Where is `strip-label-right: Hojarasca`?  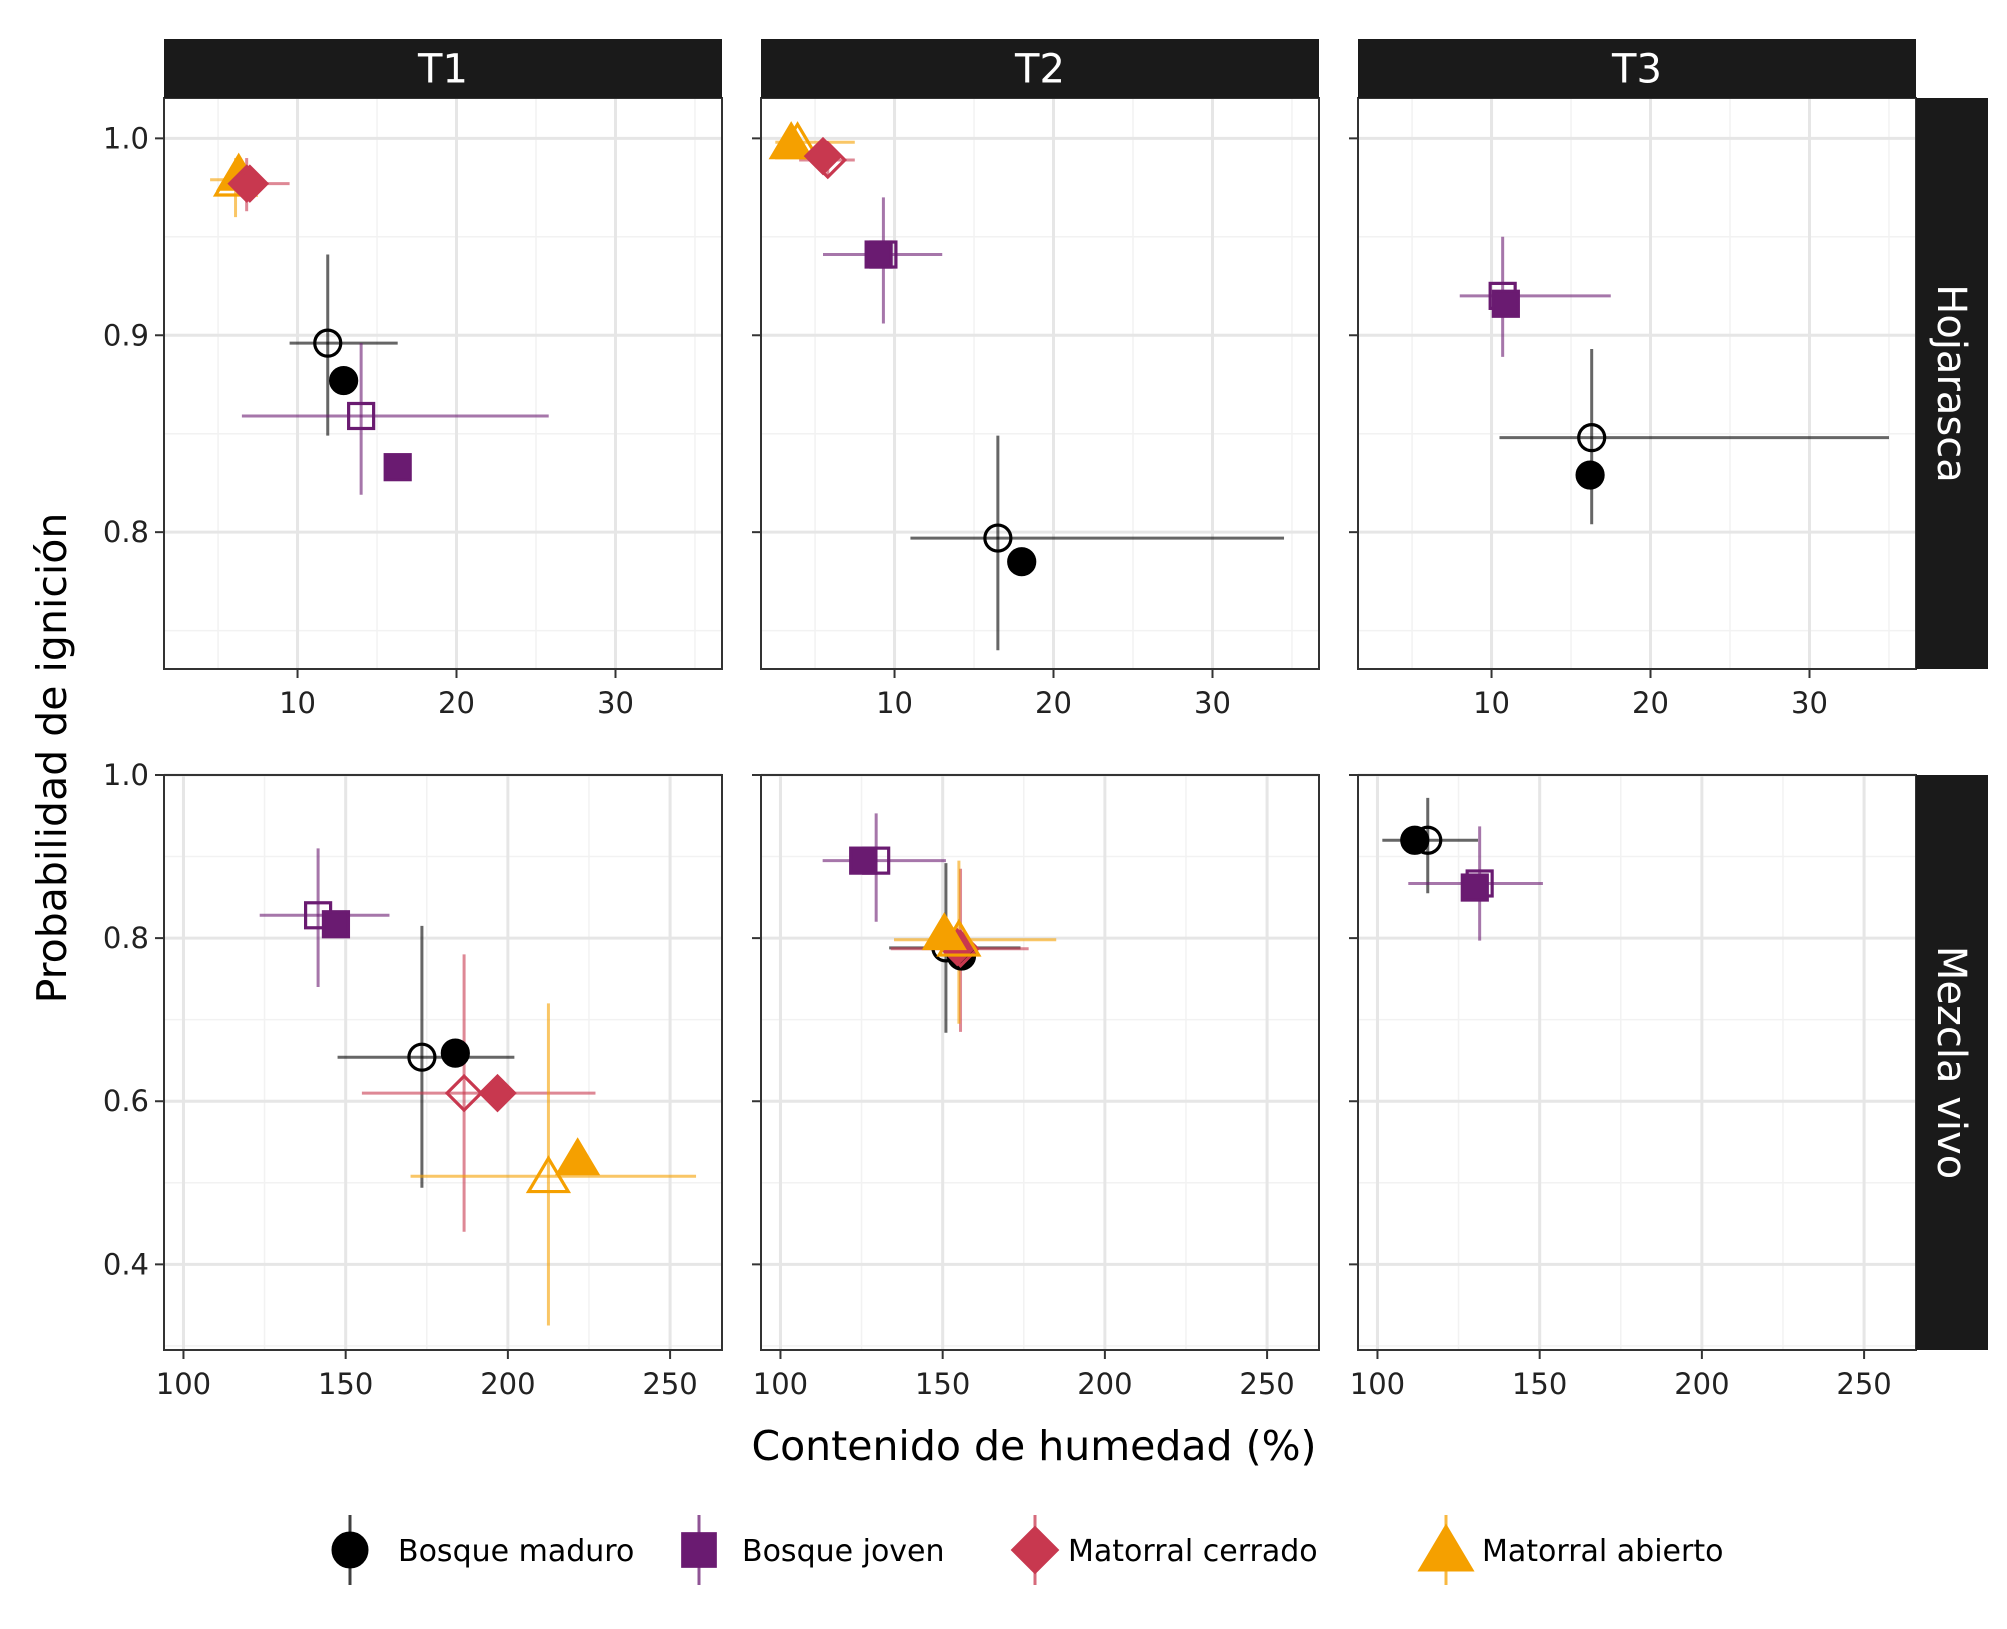 strip-label-right: Hojarasca is located at coordinates (1951, 383).